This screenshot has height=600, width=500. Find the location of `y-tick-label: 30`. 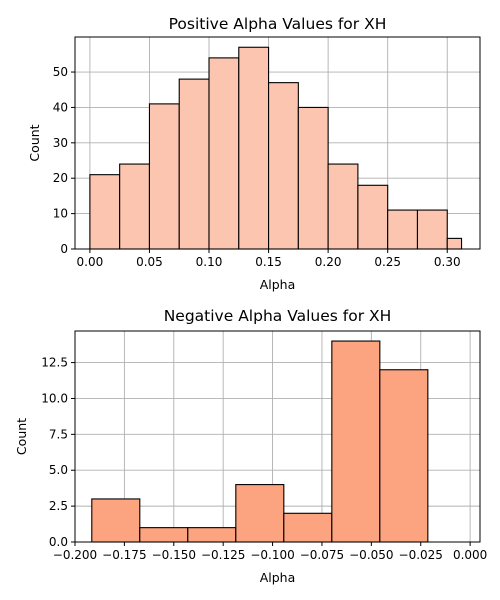

y-tick-label: 30 is located at coordinates (60, 143).